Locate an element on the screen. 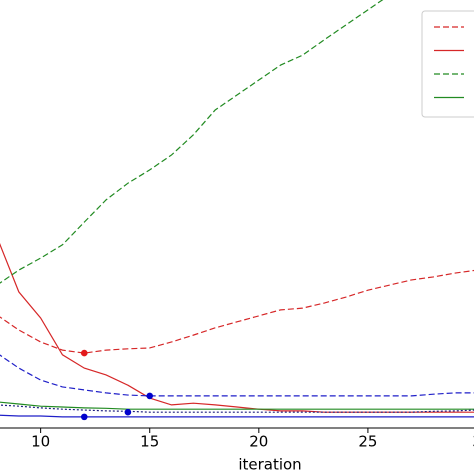  legend-box is located at coordinates (447, 64).